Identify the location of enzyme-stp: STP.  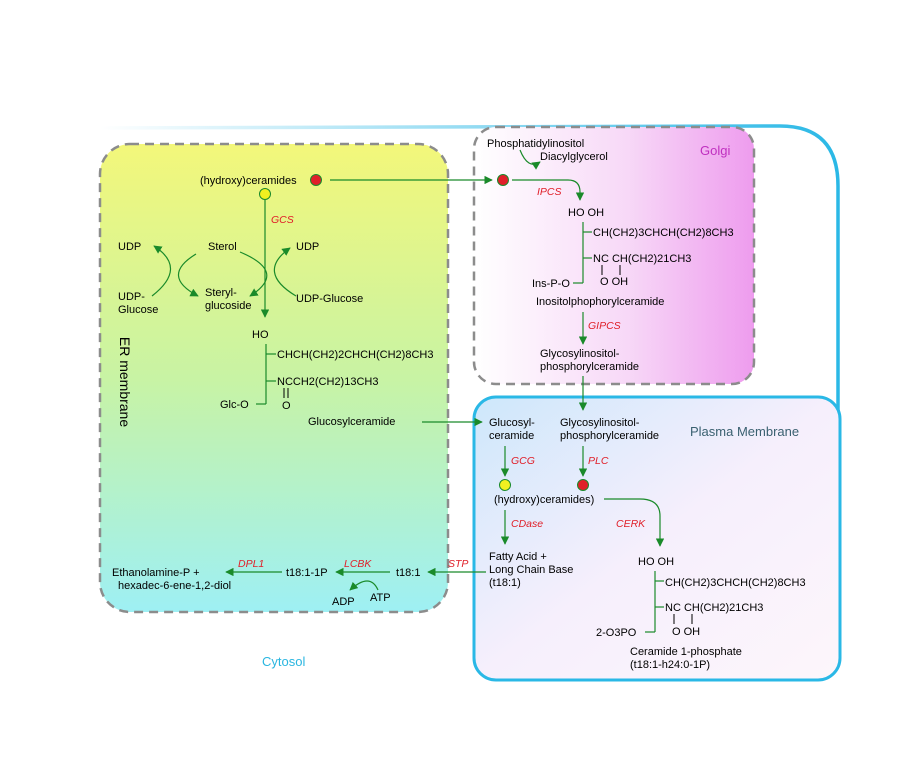
(458, 564).